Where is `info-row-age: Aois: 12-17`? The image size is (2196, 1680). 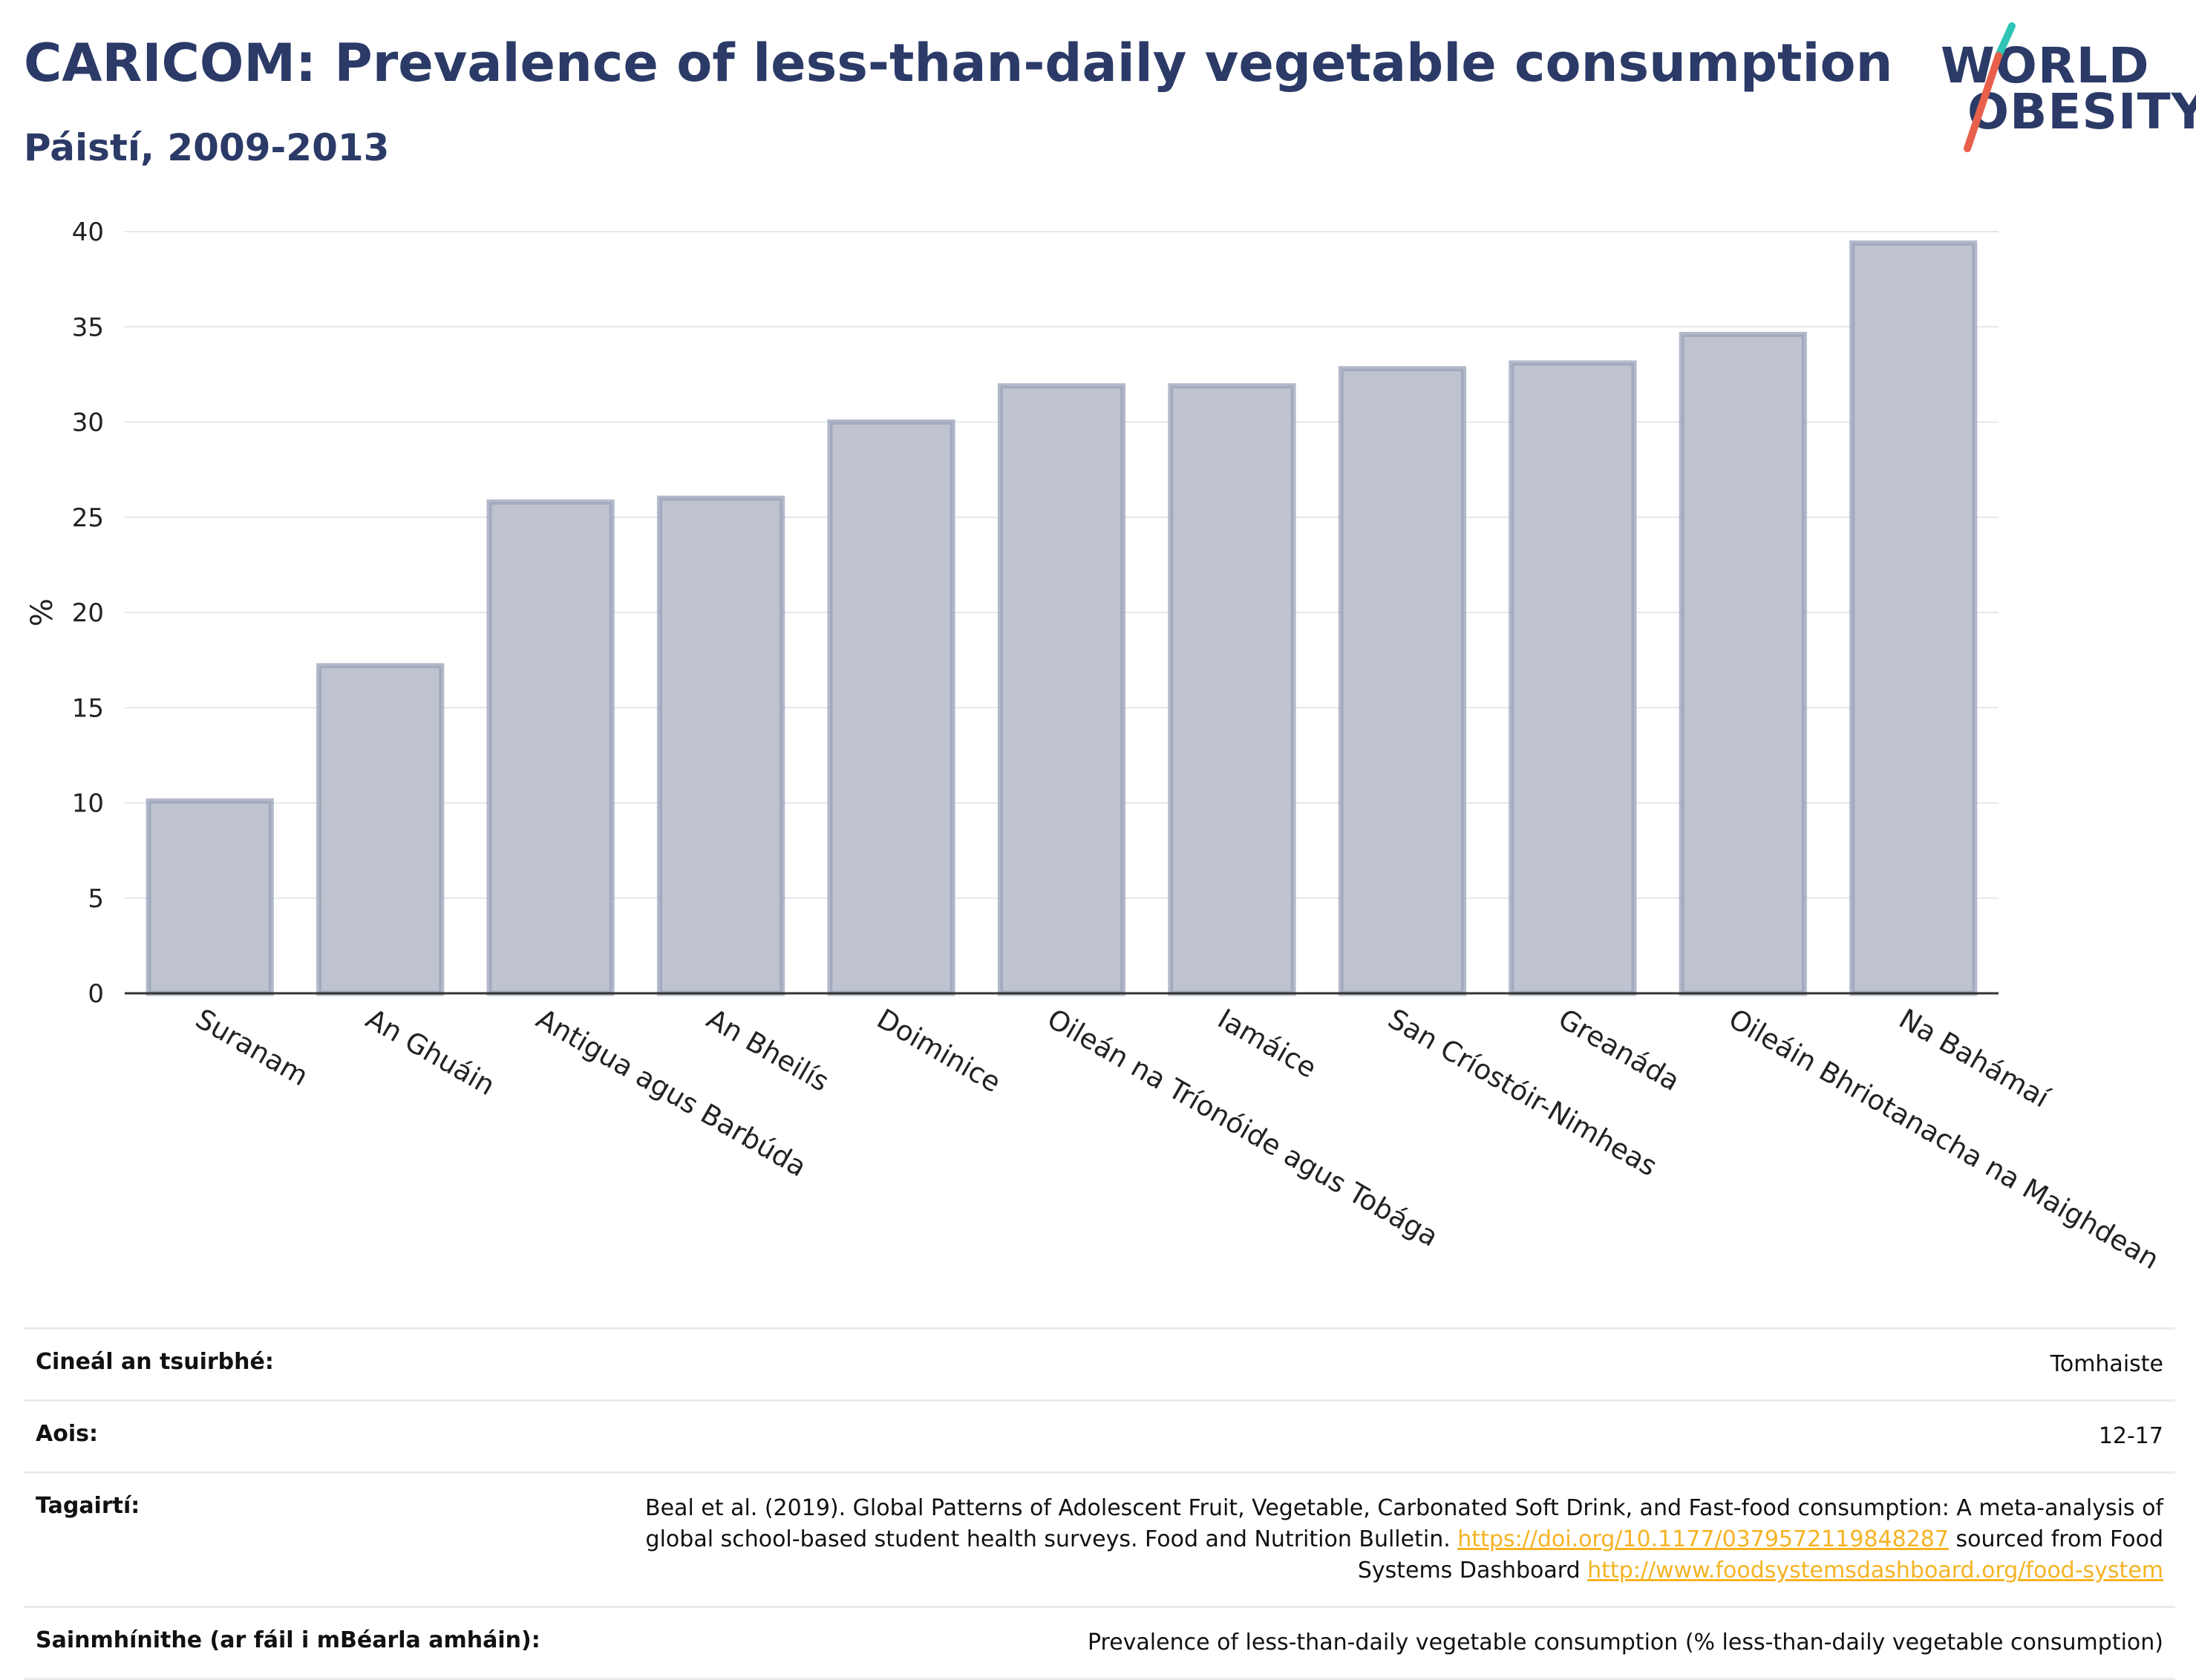 info-row-age: Aois: 12-17 is located at coordinates (1099, 1436).